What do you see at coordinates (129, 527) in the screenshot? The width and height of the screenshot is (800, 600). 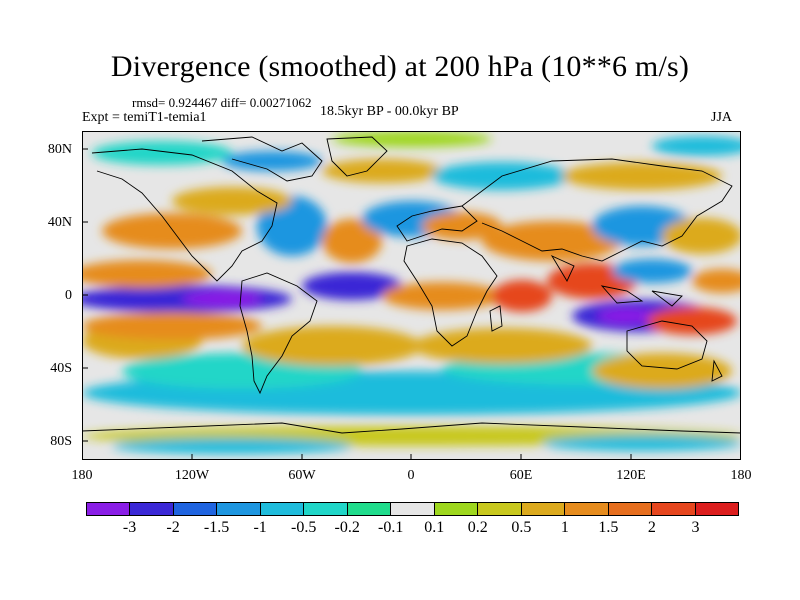 I see `colorbar-label: -3` at bounding box center [129, 527].